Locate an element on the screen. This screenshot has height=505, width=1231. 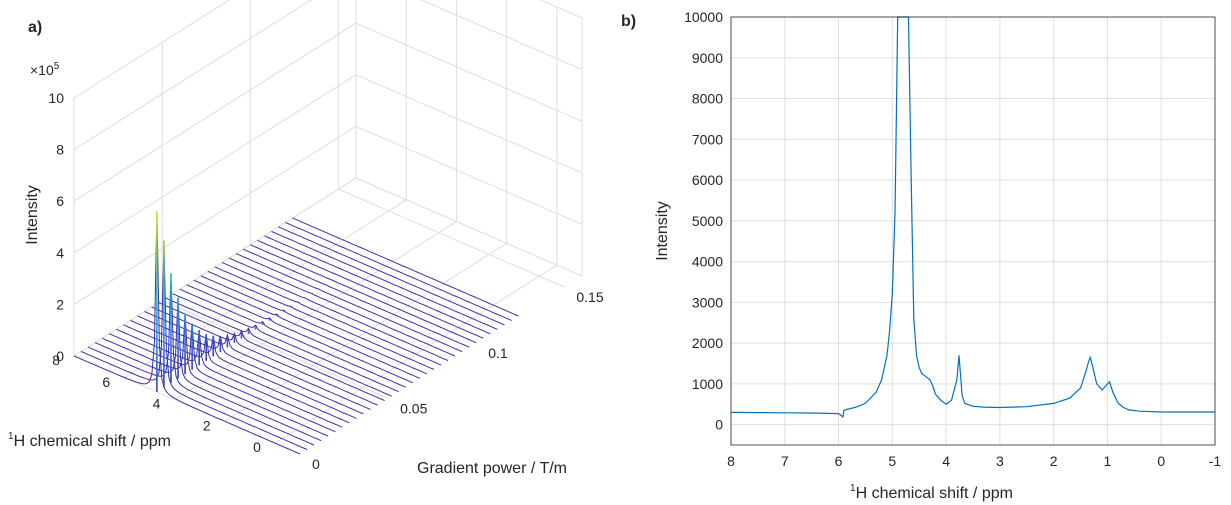
x-tick-label: 4 is located at coordinates (946, 461).